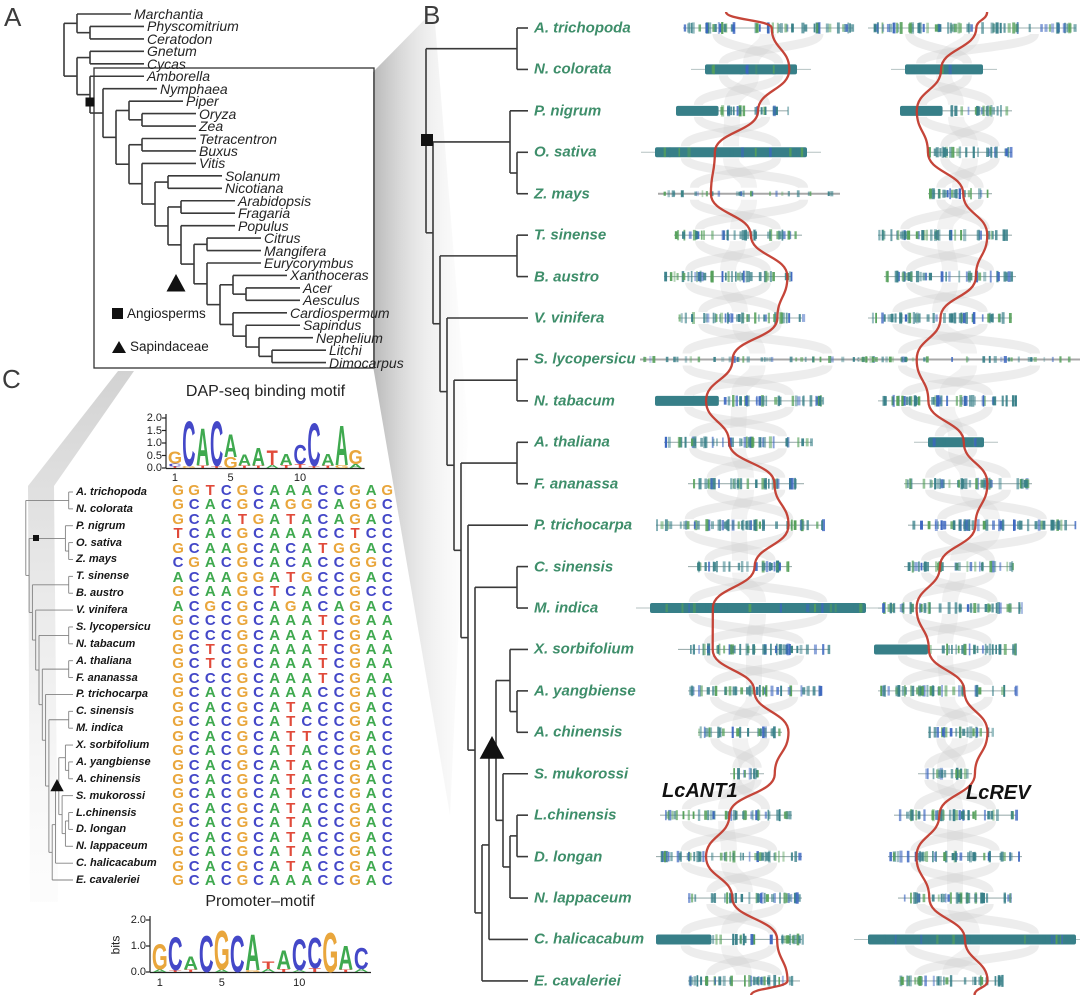  I want to click on c-species-label: Z. mays, so click(96, 559).